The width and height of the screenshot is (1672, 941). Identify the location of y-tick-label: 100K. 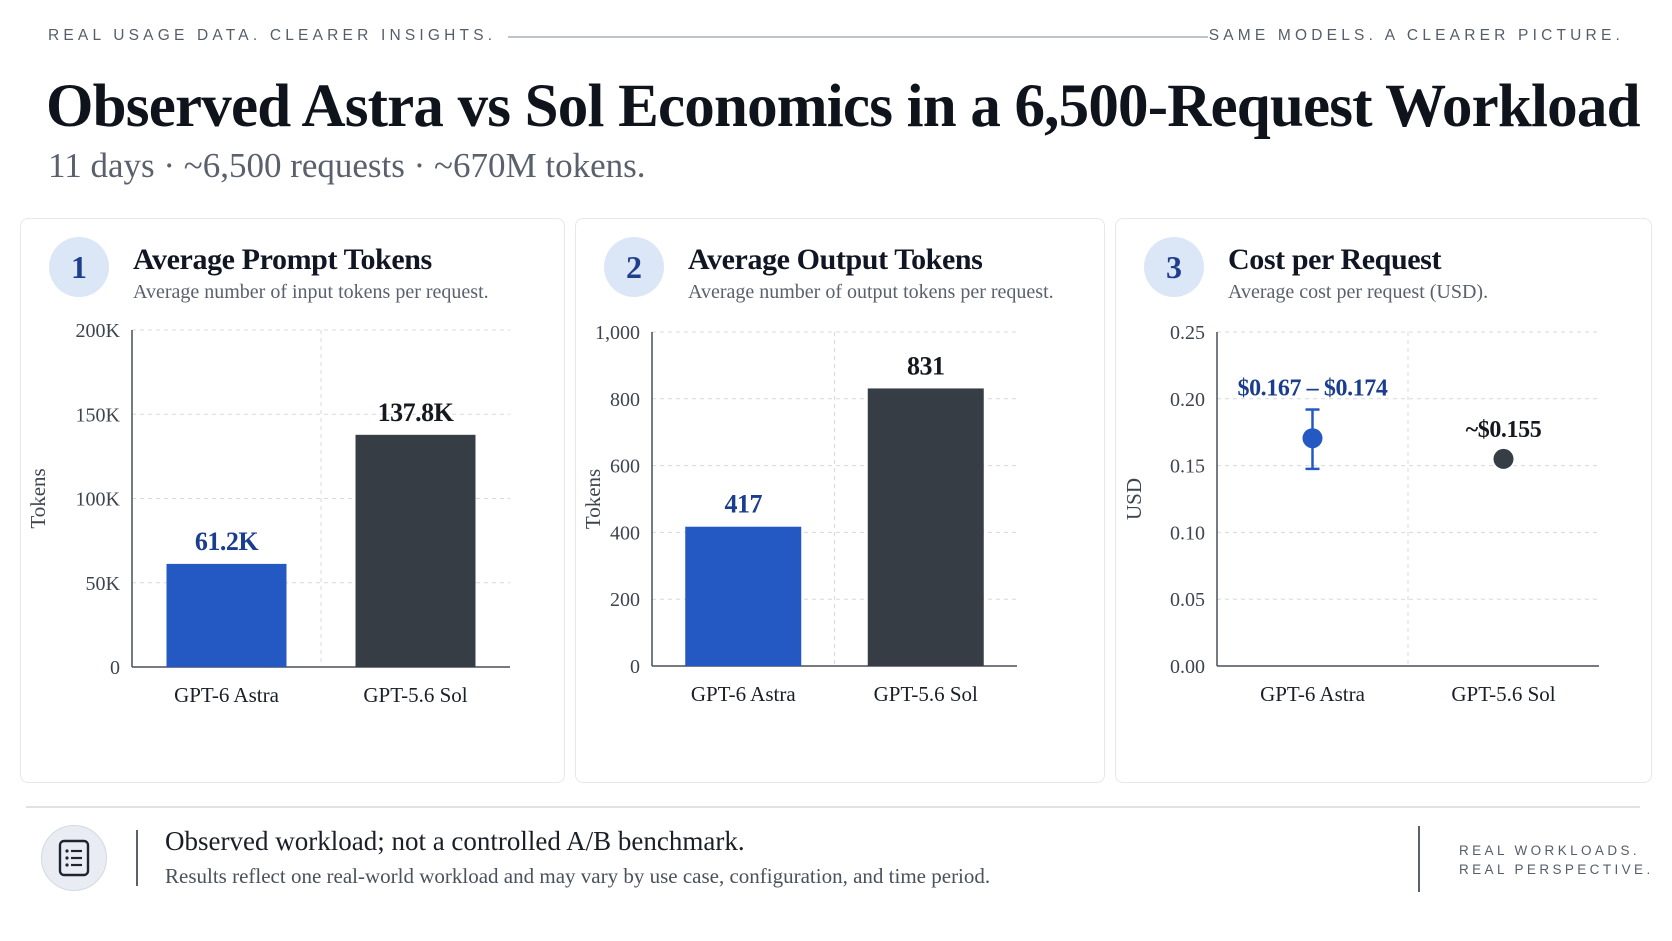
(98, 500).